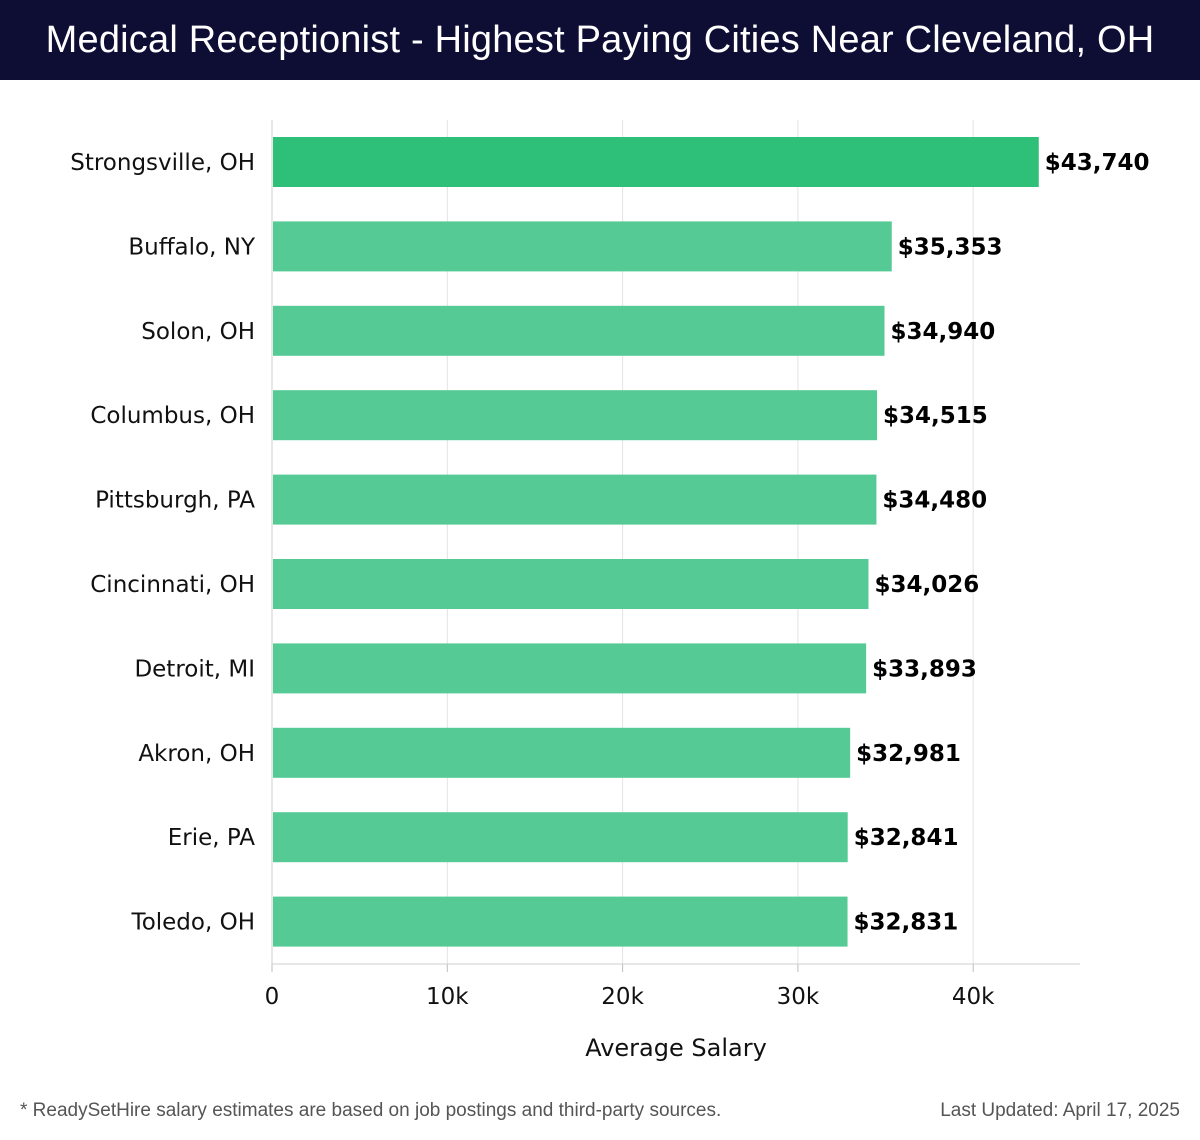 The width and height of the screenshot is (1200, 1140). I want to click on x-tick-label: 10k, so click(447, 997).